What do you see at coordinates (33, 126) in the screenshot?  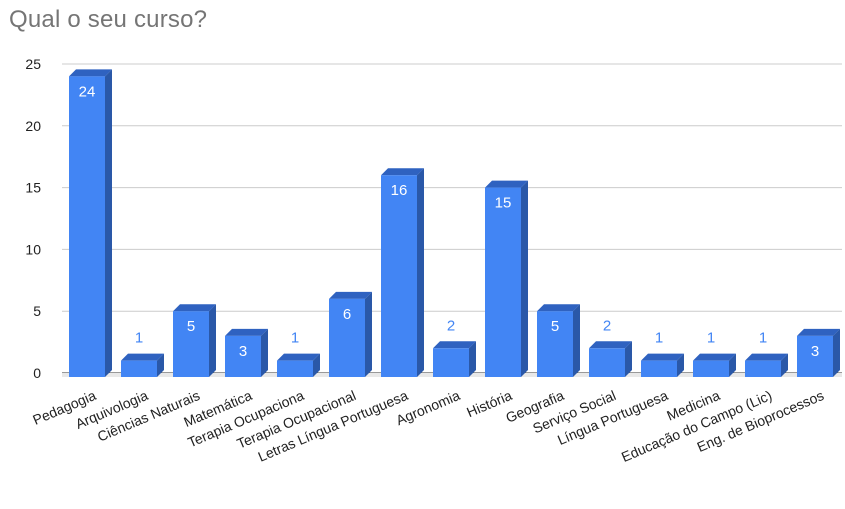 I see `y-tick-label: 20` at bounding box center [33, 126].